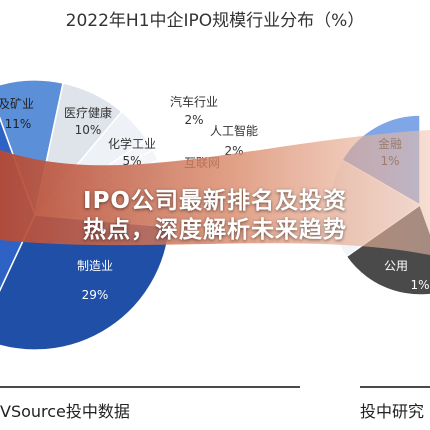  What do you see at coordinates (395, 387) in the screenshot?
I see `source-rule-right` at bounding box center [395, 387].